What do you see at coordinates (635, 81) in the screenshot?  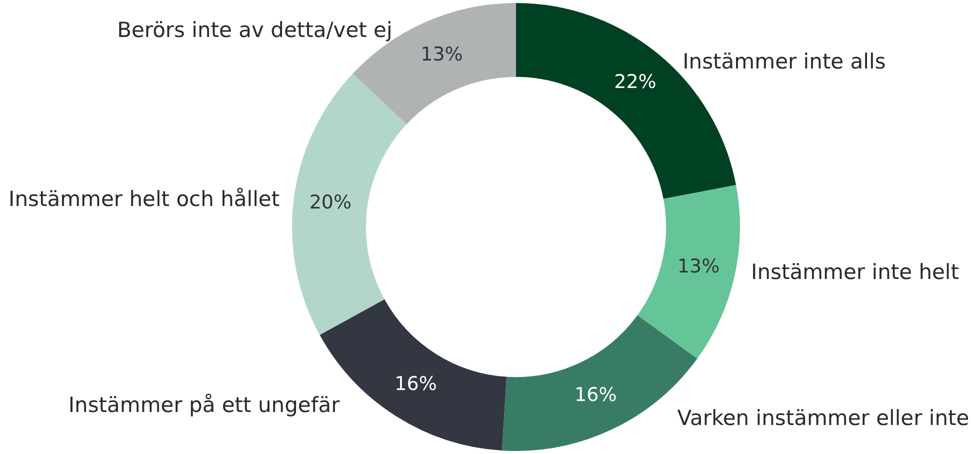 I see `data-label: 22%` at bounding box center [635, 81].